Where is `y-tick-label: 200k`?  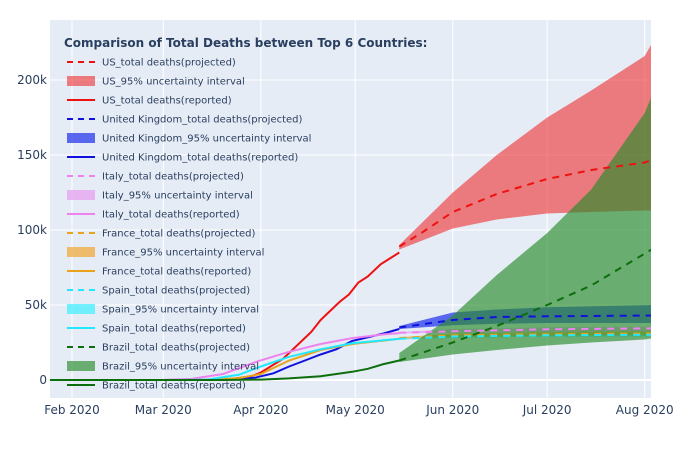
y-tick-label: 200k is located at coordinates (32, 80).